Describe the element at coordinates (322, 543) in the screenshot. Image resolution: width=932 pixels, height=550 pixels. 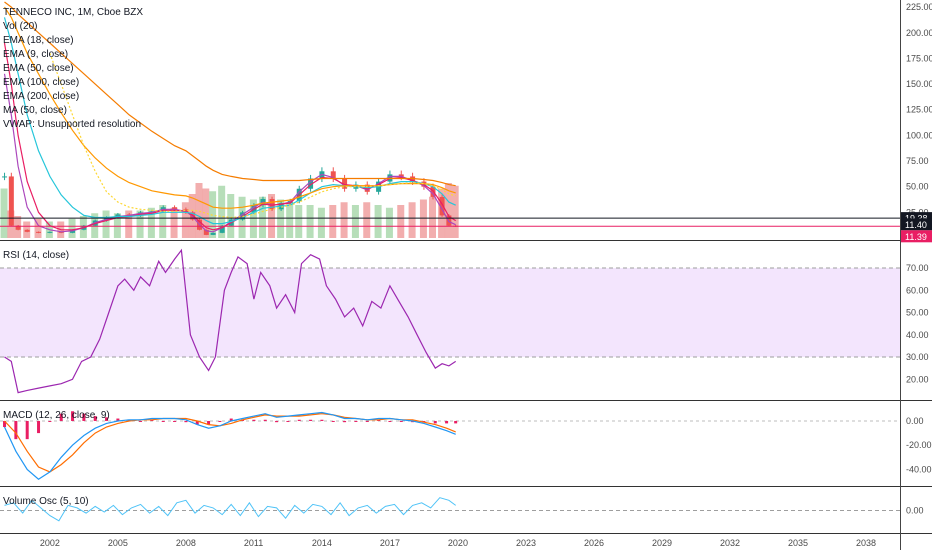
I see `time-tick-label: 2014` at that location.